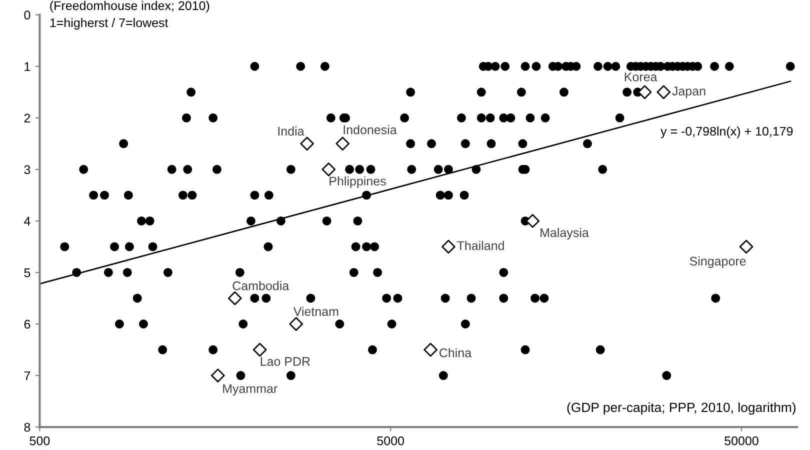 The image size is (810, 450). Describe the element at coordinates (681, 408) in the screenshot. I see `x-axis-title: (GDP per-capita; PPP, 2010, logarithm)` at that location.